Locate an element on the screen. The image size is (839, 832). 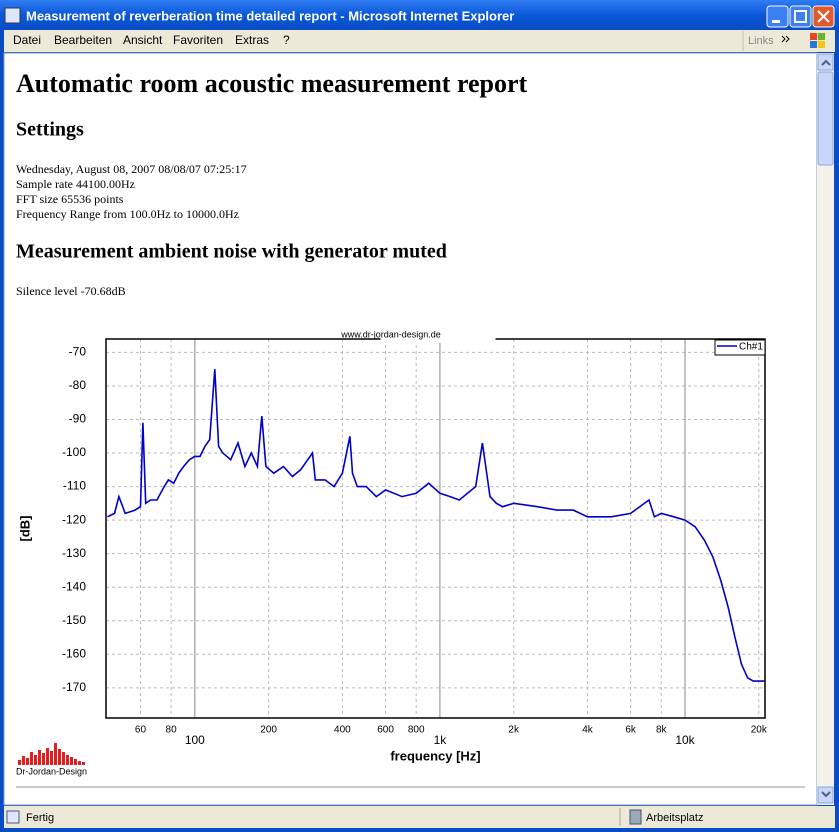
y-tick-label: -140 is located at coordinates (74, 586).